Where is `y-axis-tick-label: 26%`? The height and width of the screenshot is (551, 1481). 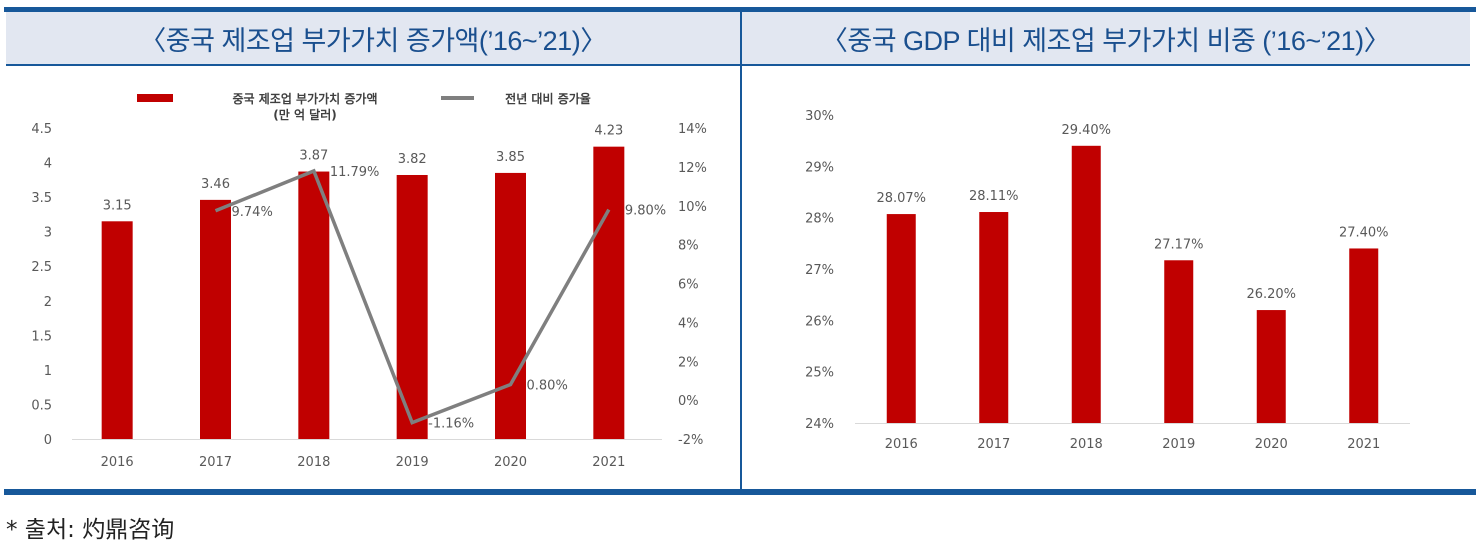 y-axis-tick-label: 26% is located at coordinates (819, 321).